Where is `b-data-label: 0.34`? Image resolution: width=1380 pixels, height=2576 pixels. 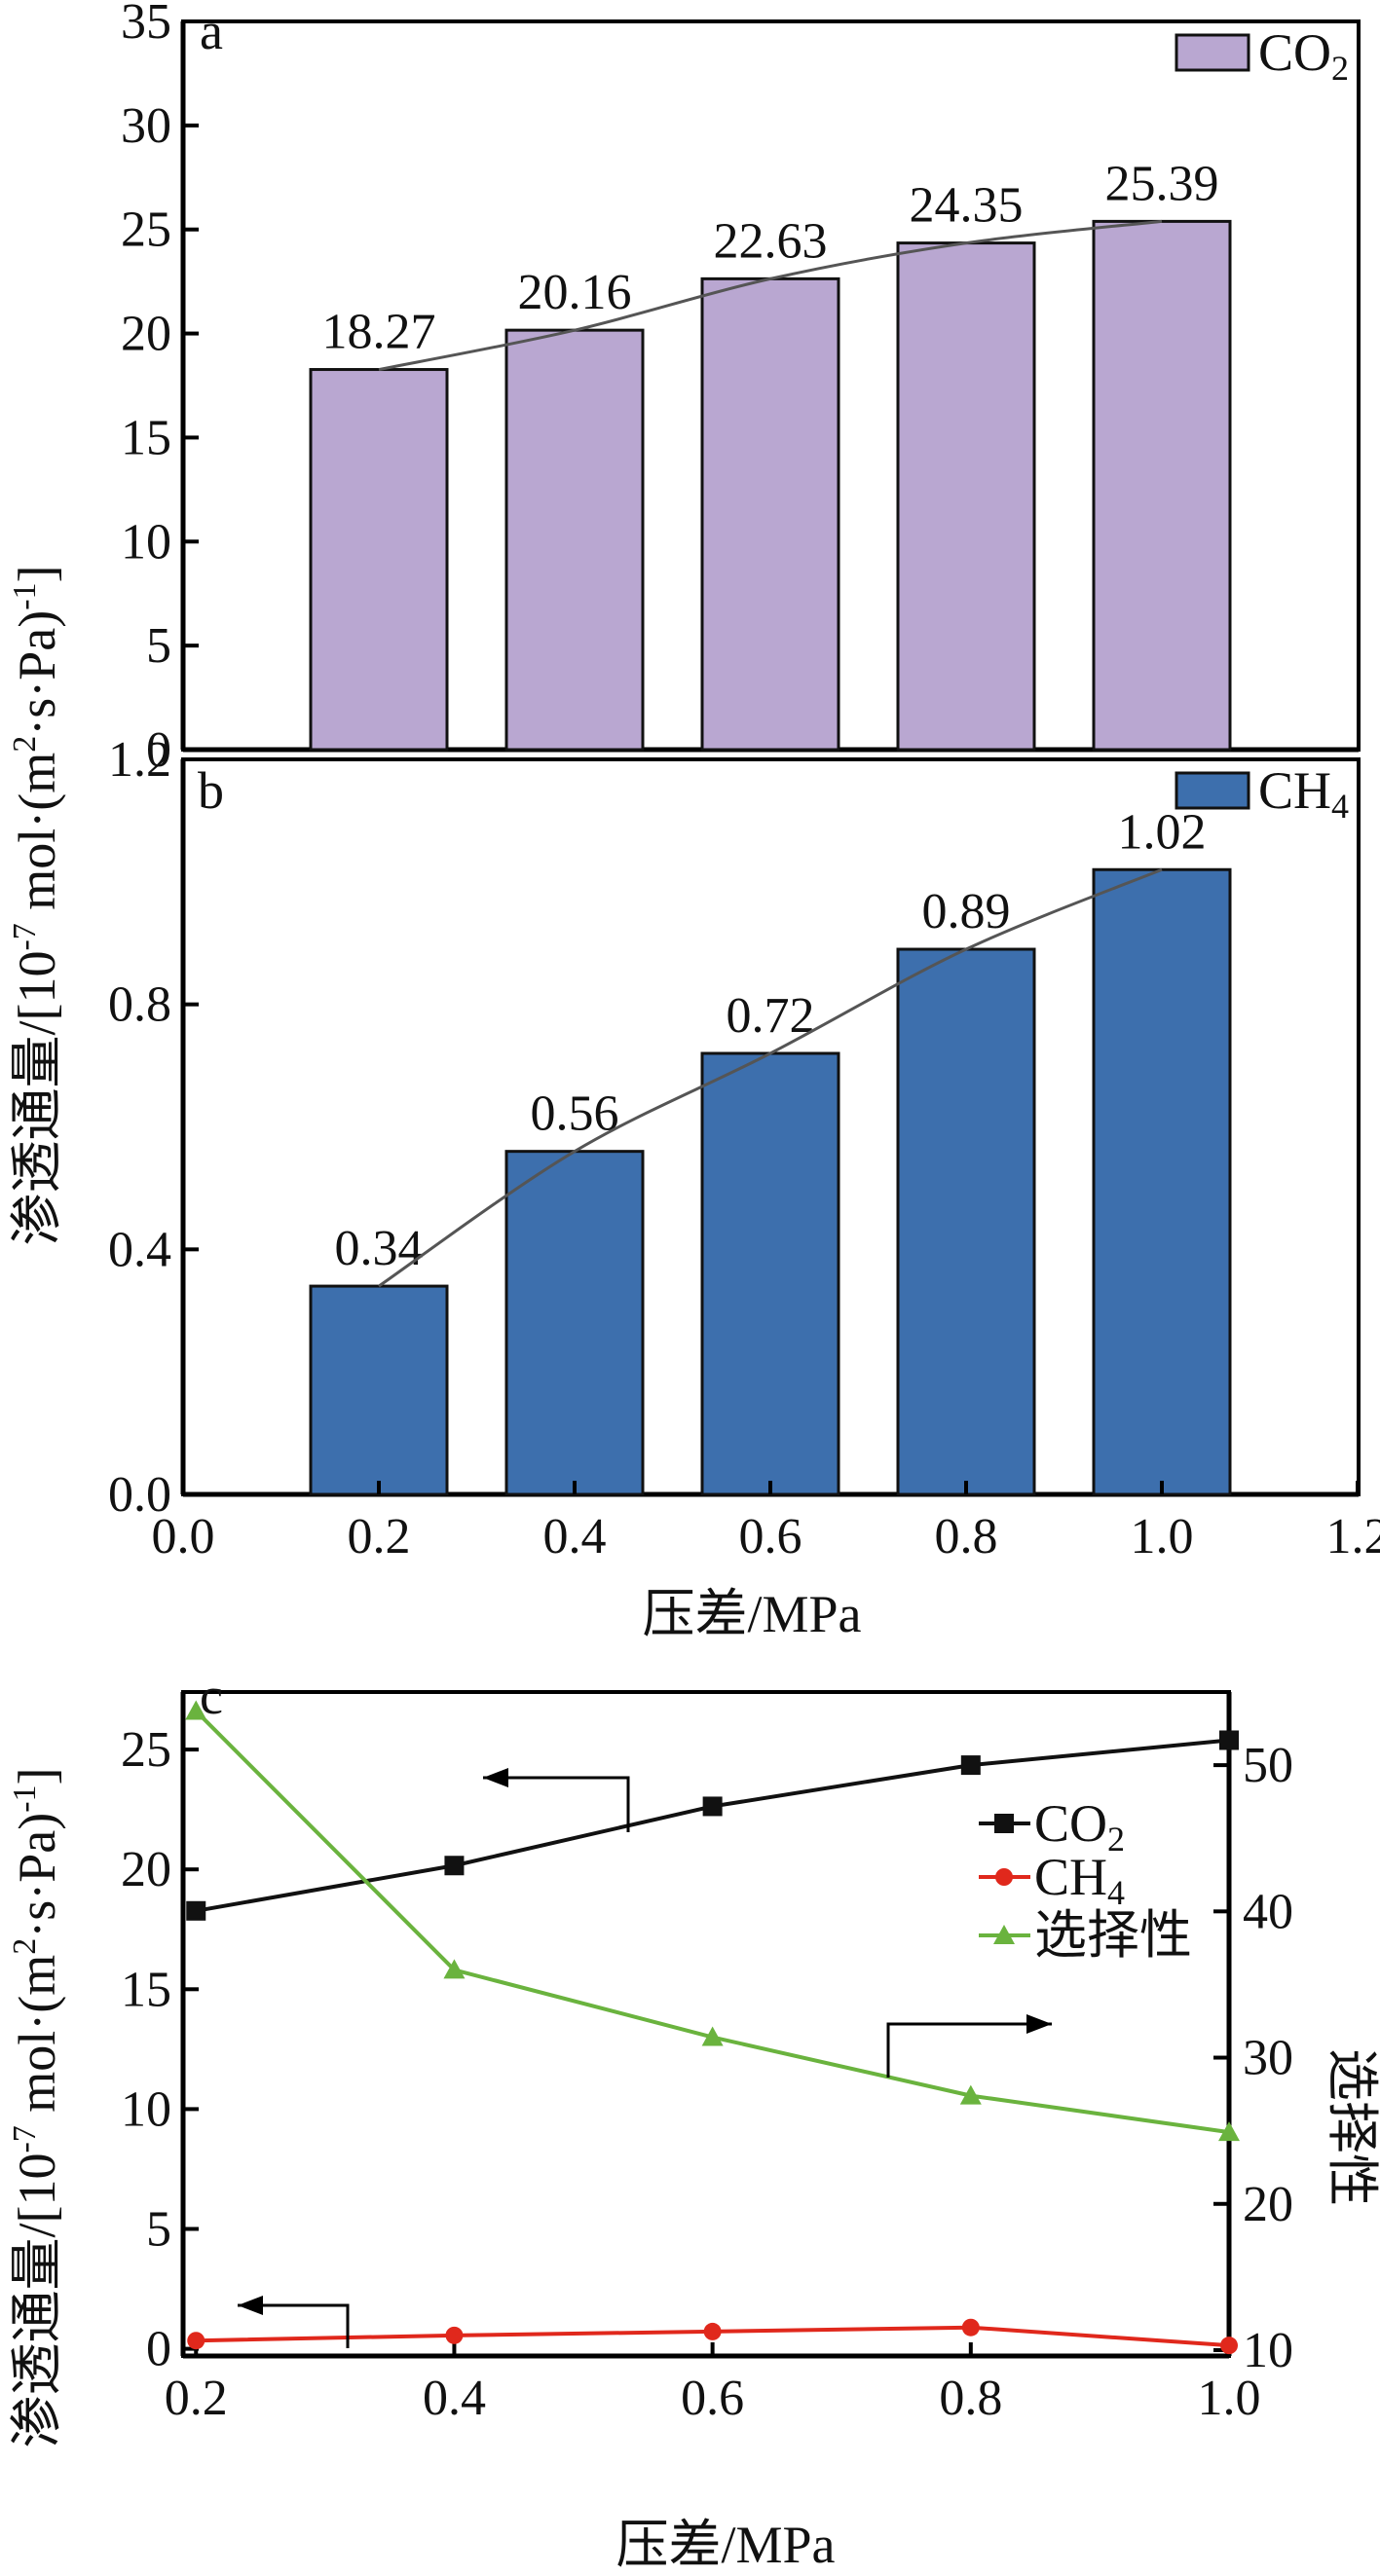
b-data-label: 0.34 is located at coordinates (380, 1248).